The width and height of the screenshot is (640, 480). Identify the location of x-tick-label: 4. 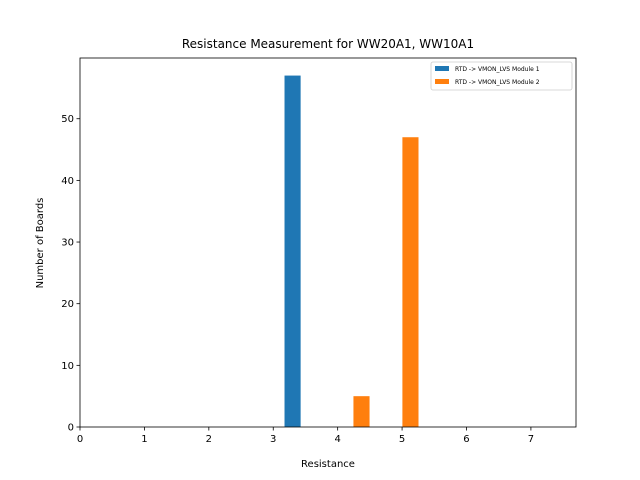
(337, 439).